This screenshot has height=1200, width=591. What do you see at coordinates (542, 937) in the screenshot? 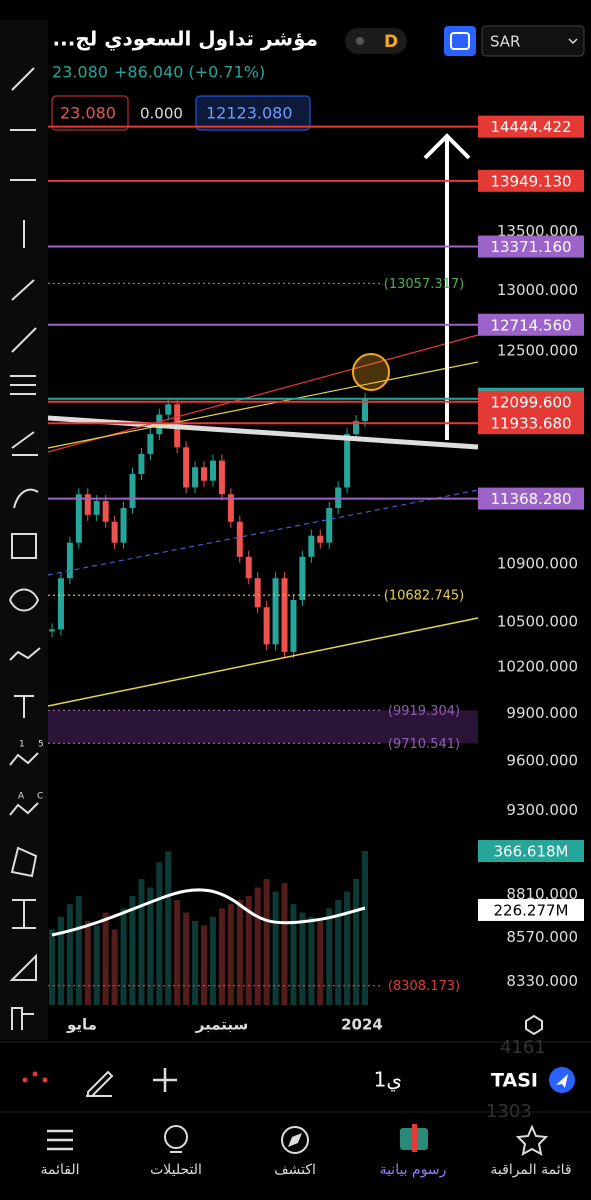
I see `y-tick-label: 8570.000` at bounding box center [542, 937].